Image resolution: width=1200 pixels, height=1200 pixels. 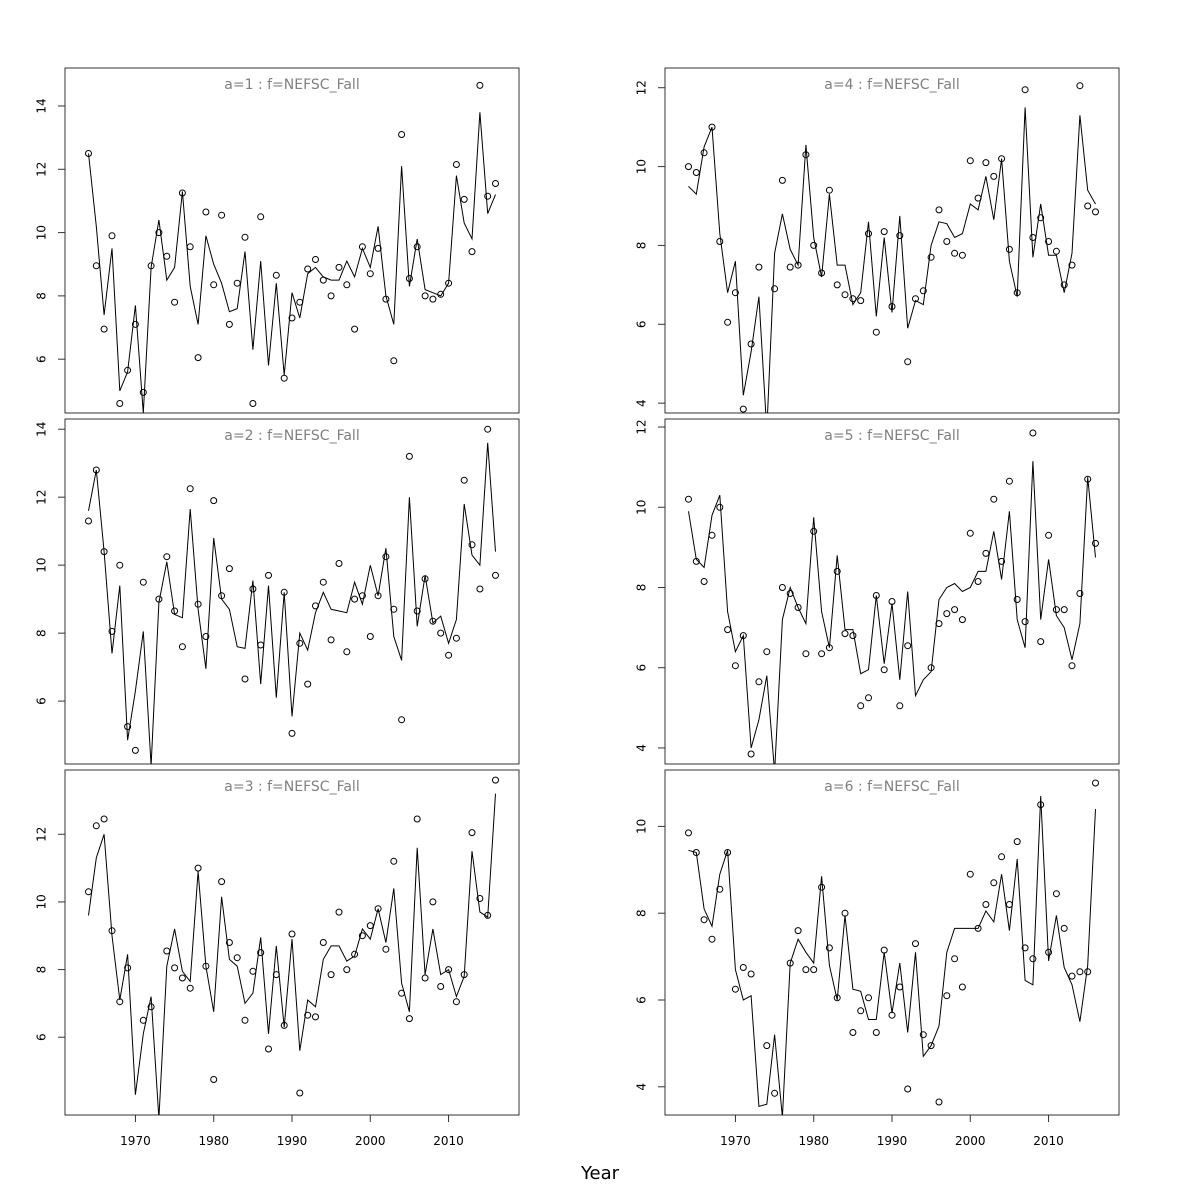 I want to click on x-tick-label: 2000, so click(x=970, y=1141).